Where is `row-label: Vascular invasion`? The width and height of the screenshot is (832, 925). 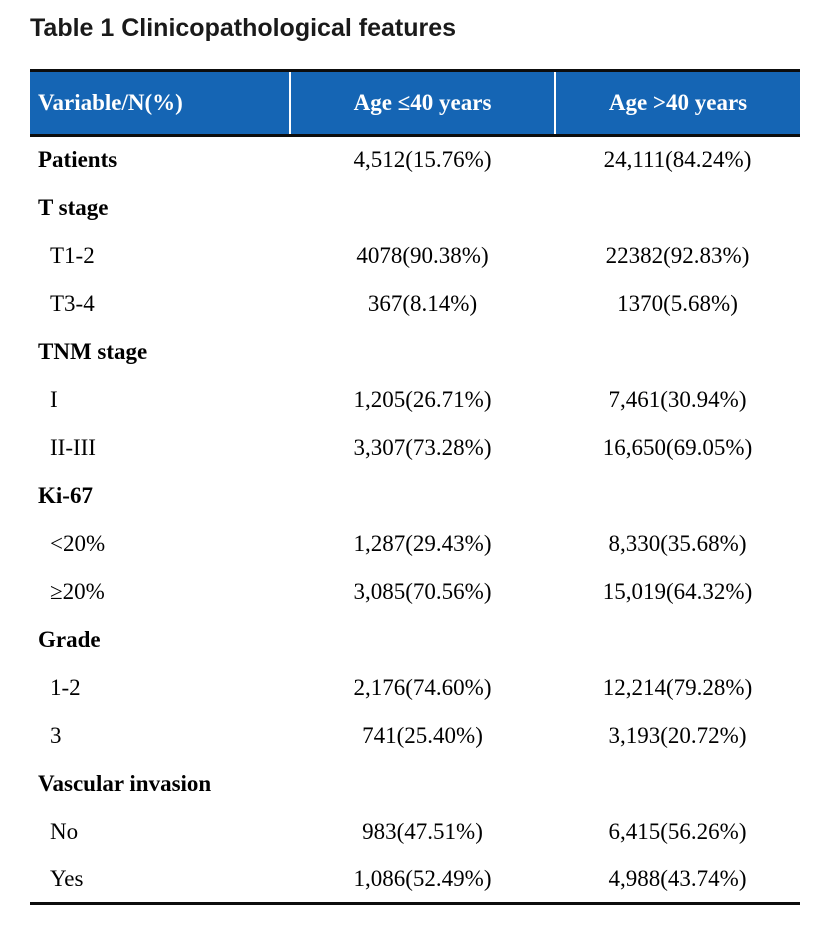
row-label: Vascular invasion is located at coordinates (160, 783).